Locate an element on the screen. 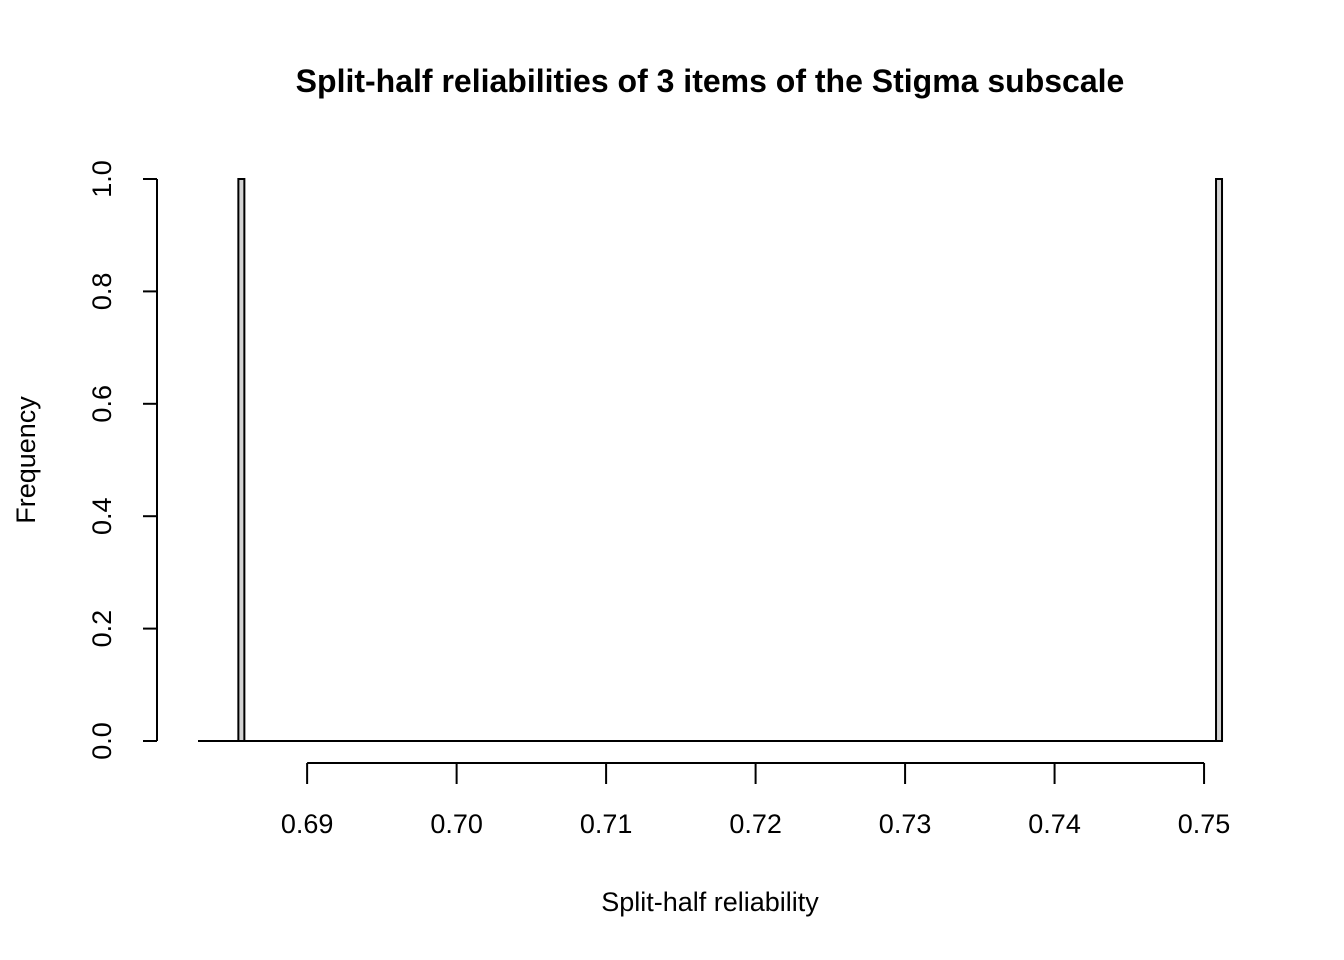 The image size is (1344, 960). y-tick-label-0: 0.0 is located at coordinates (102, 741).